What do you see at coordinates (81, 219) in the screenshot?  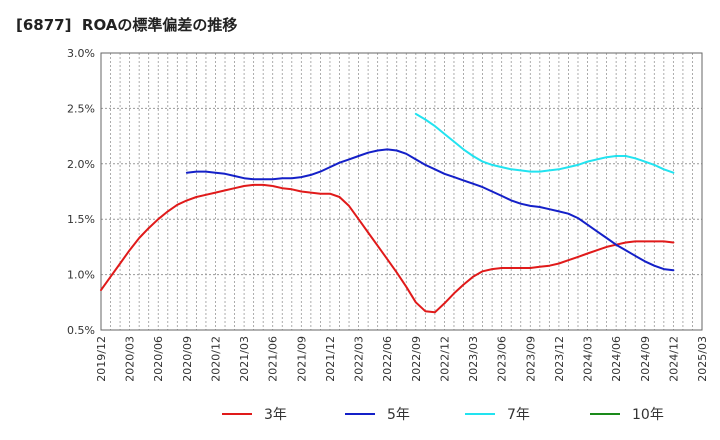 I see `y-tick-label: 1.5%` at bounding box center [81, 219].